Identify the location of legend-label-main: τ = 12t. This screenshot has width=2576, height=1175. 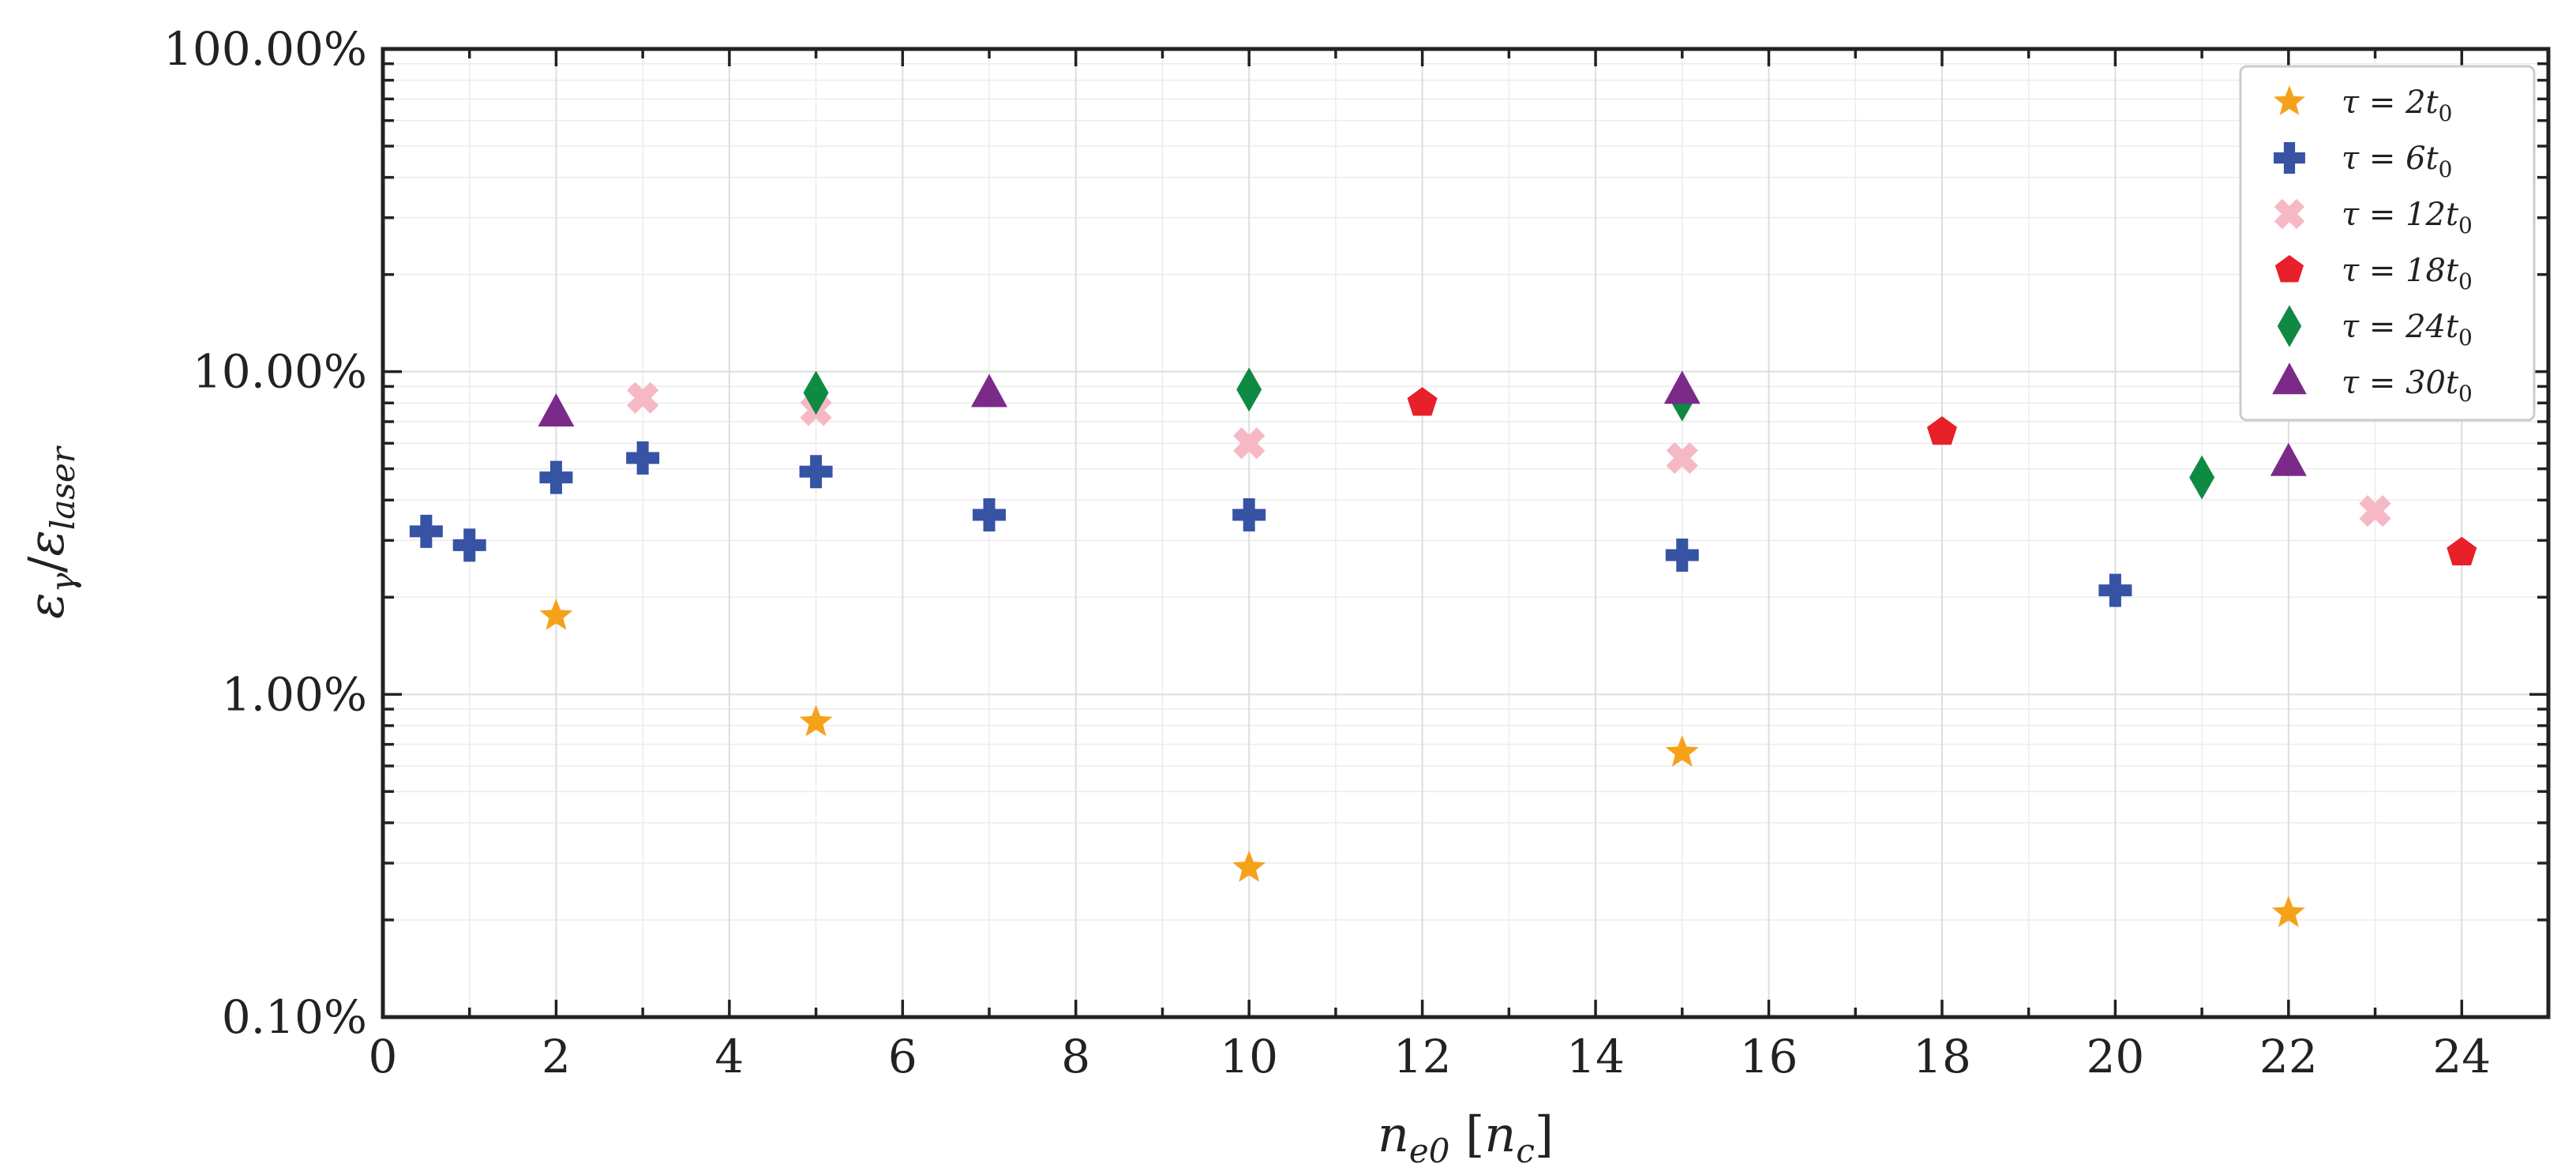
(2400, 215).